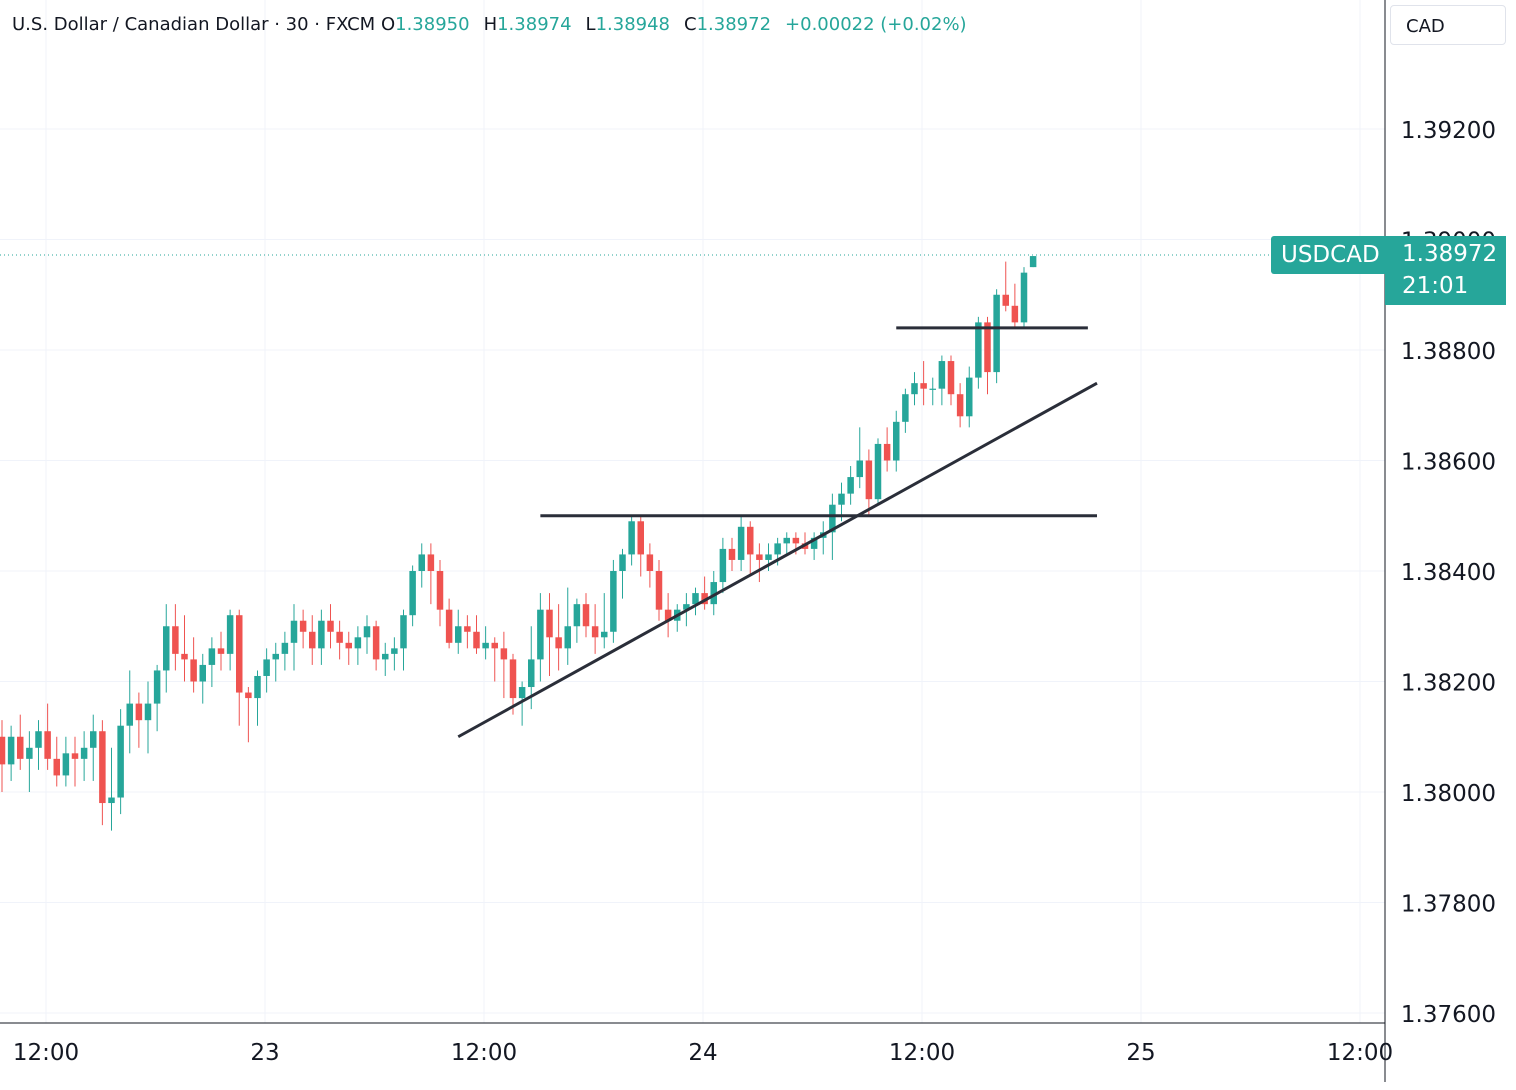 The height and width of the screenshot is (1090, 1516). What do you see at coordinates (1448, 905) in the screenshot?
I see `price-tick-label: 1.37800` at bounding box center [1448, 905].